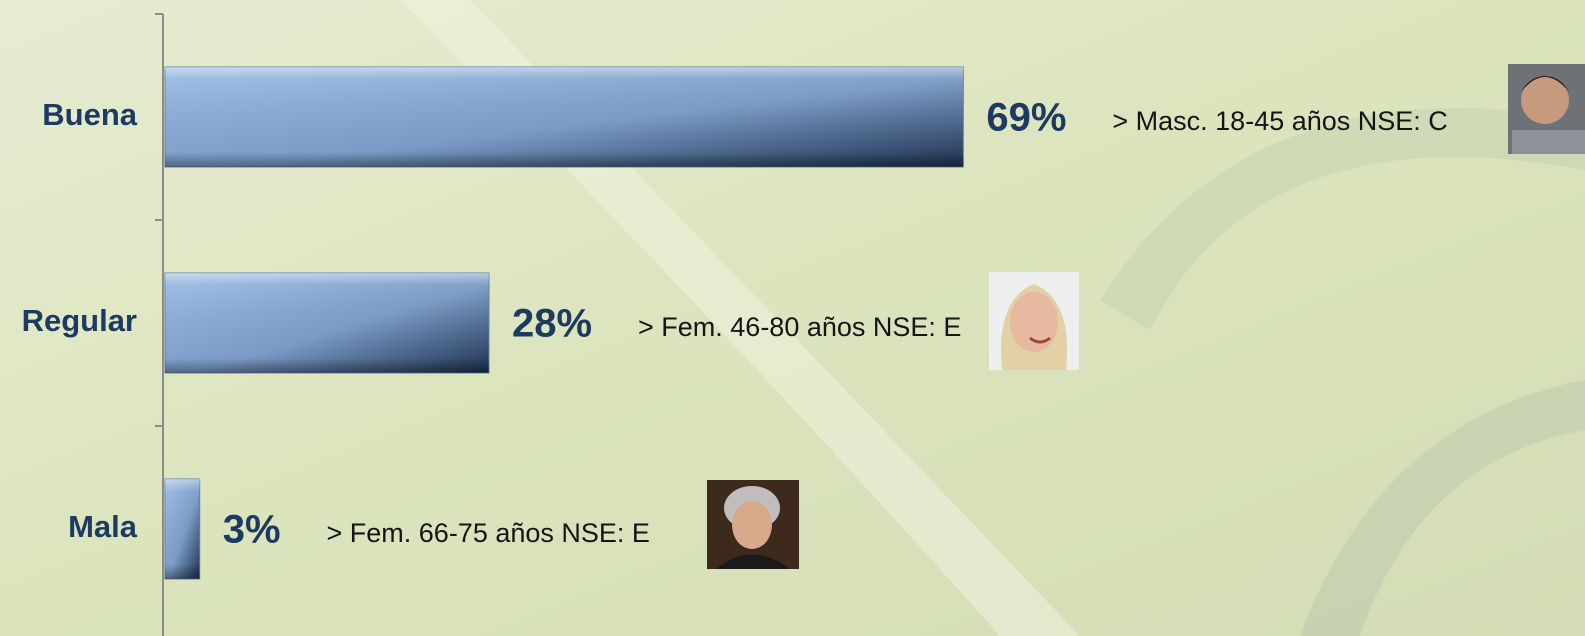 The height and width of the screenshot is (636, 1585). What do you see at coordinates (488, 533) in the screenshot?
I see `annotation: > Fem. 66-75 años NSE: E` at bounding box center [488, 533].